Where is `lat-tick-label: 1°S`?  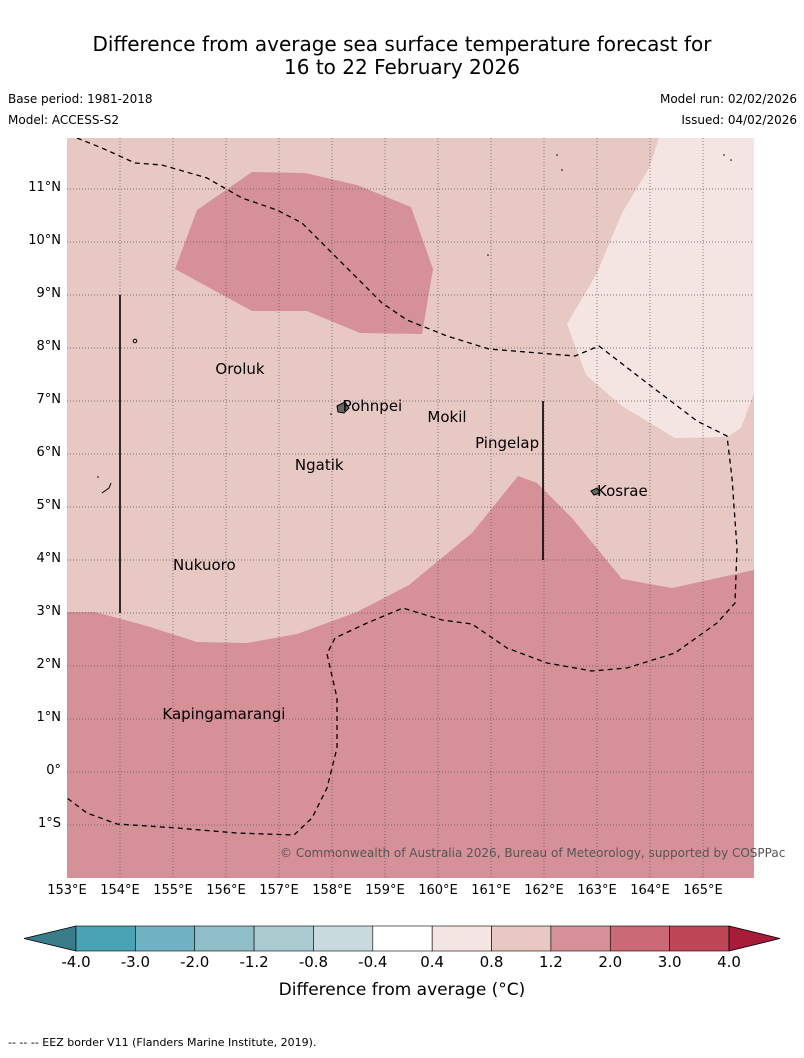
lat-tick-label: 1°S is located at coordinates (49, 823).